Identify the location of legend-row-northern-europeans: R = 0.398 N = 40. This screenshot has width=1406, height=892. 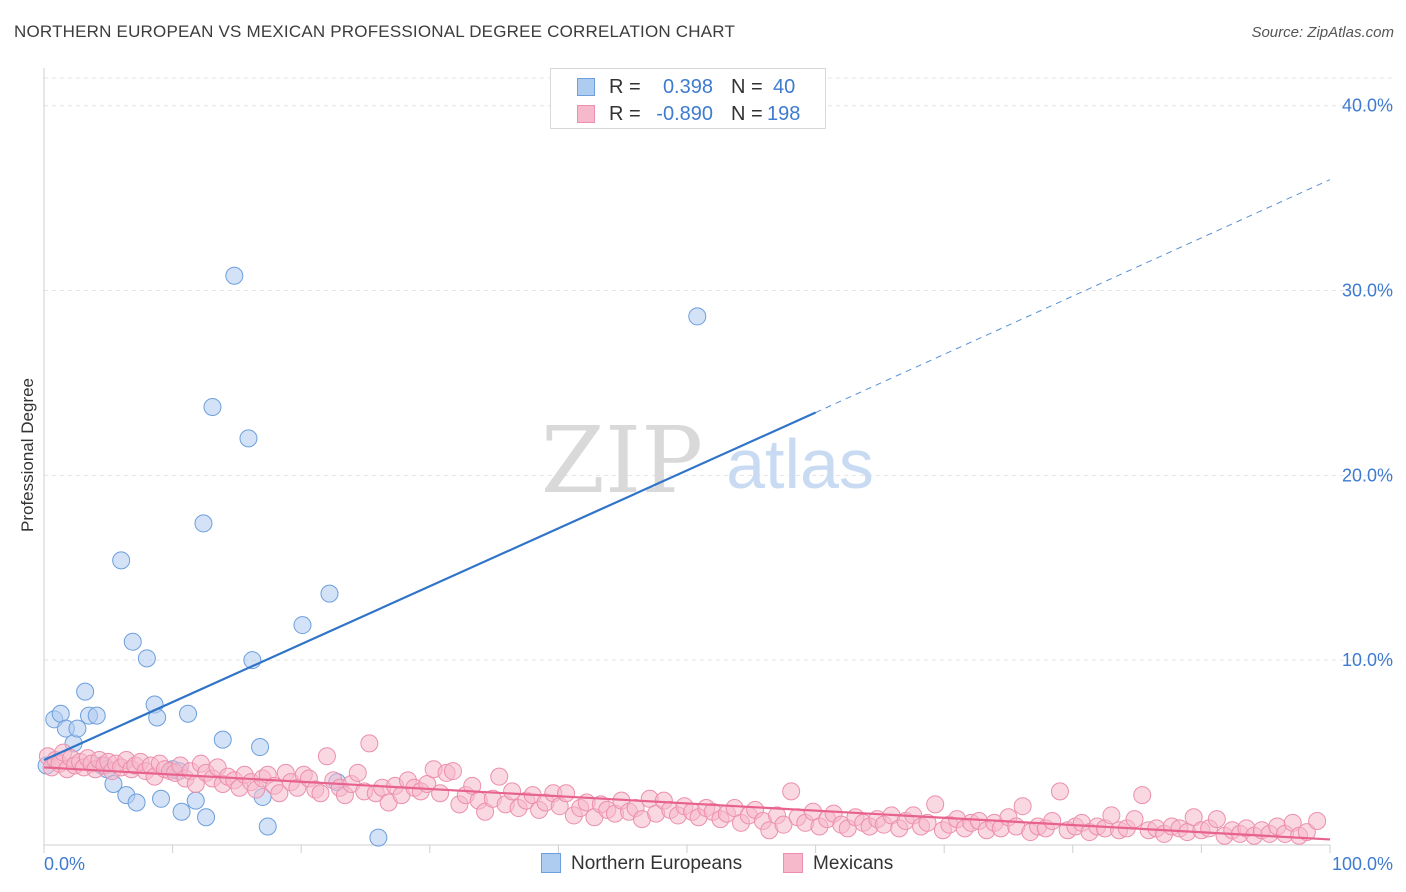
(689, 87).